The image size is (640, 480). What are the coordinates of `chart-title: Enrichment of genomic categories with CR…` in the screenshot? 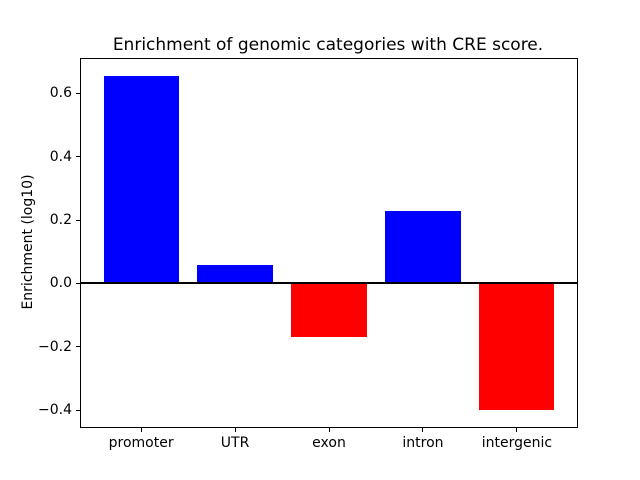 It's located at (328, 45).